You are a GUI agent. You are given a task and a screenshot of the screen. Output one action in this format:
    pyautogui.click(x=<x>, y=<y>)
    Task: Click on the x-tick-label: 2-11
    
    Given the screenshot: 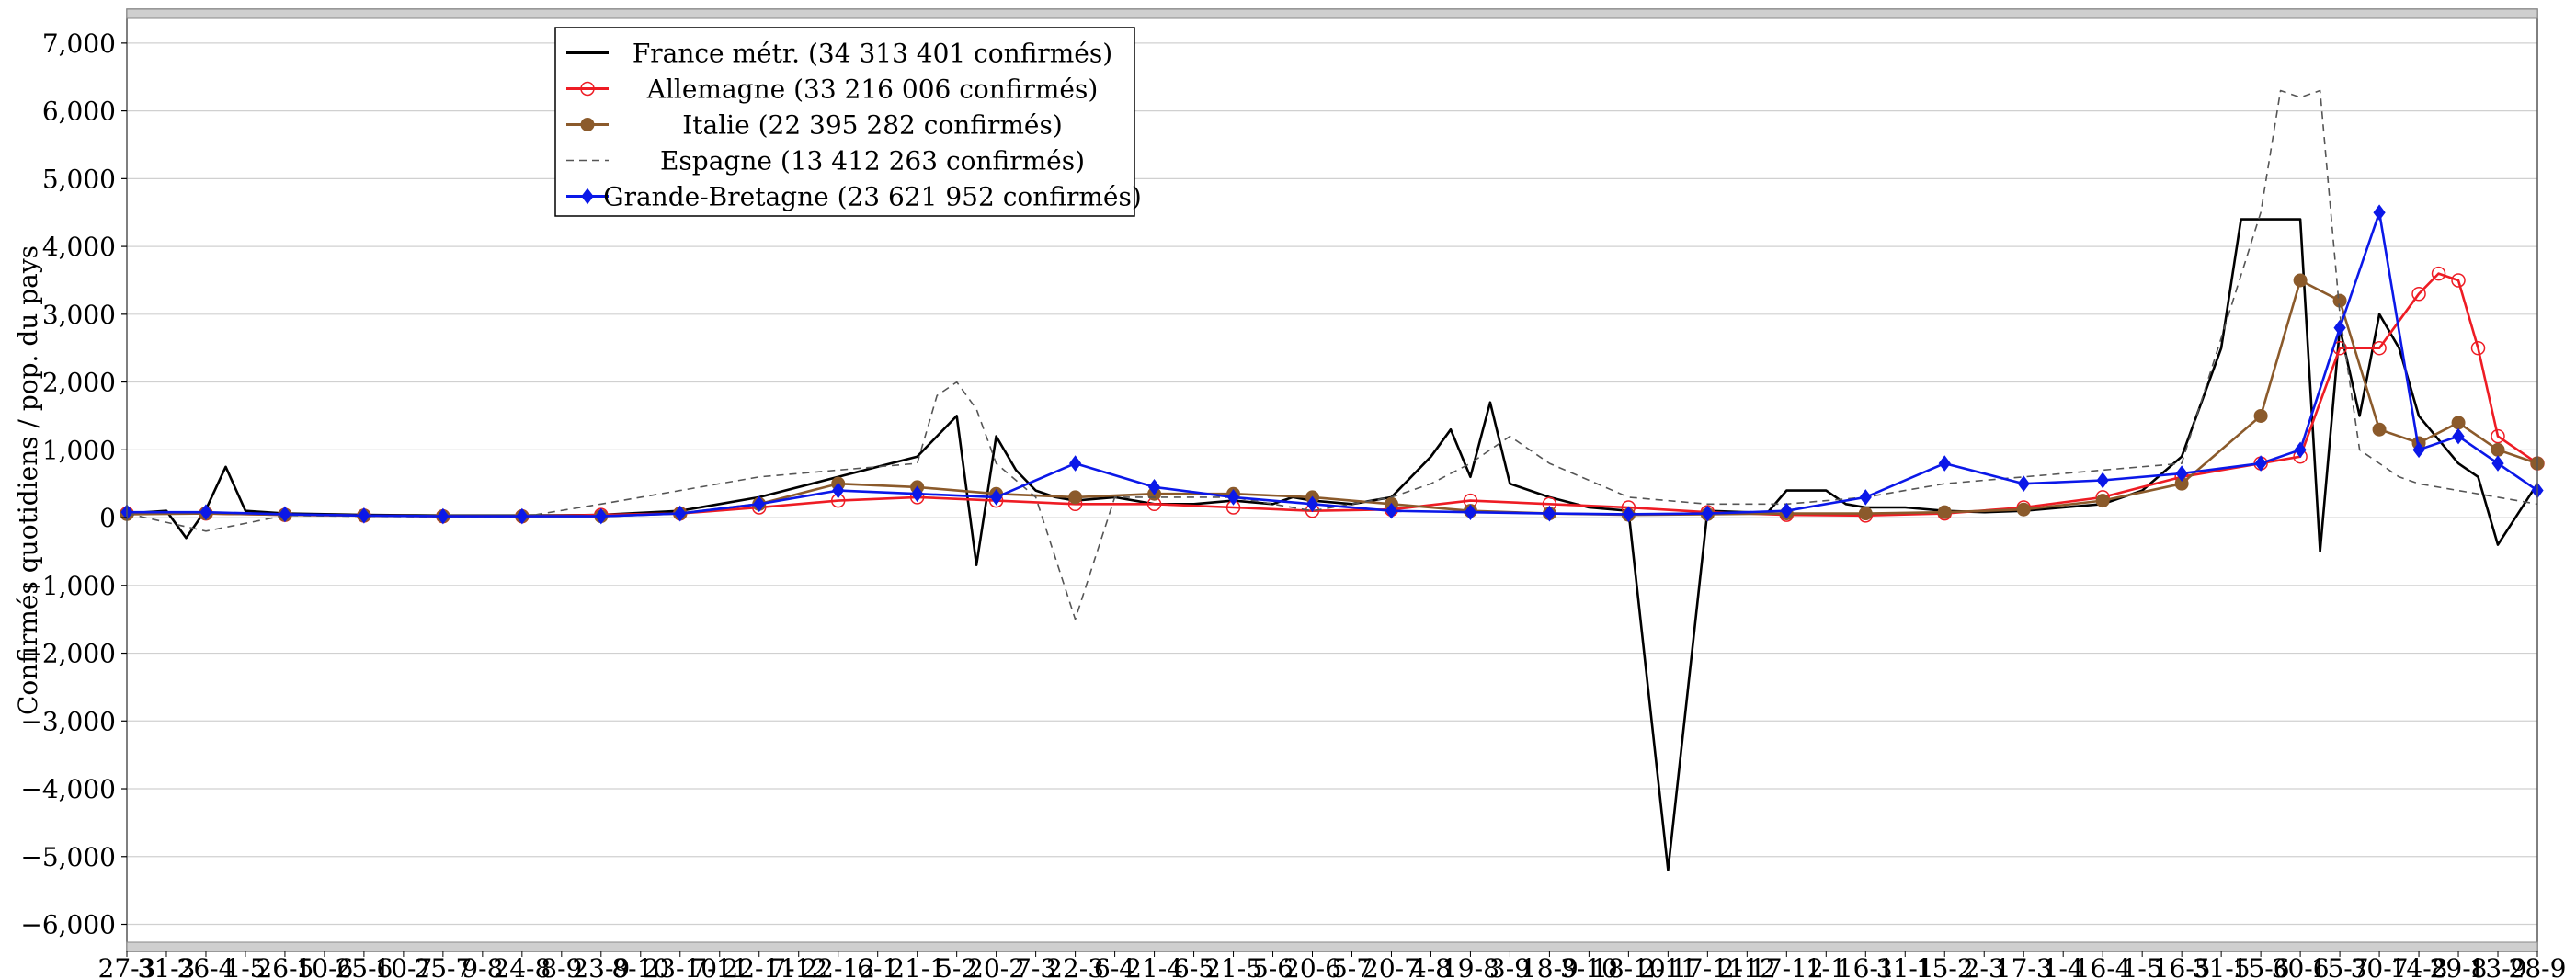 What is the action you would take?
    pyautogui.click(x=1668, y=966)
    